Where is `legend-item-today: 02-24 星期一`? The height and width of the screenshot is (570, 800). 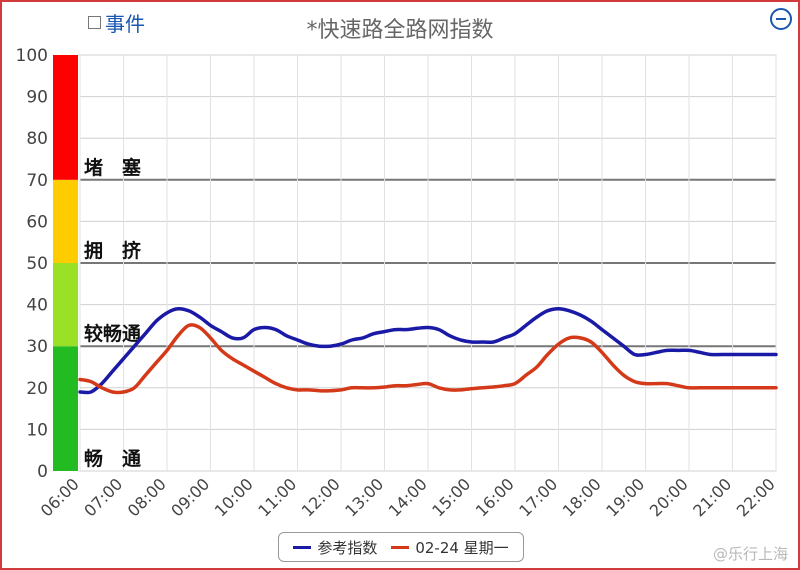
legend-item-today: 02-24 星期一 is located at coordinates (450, 547).